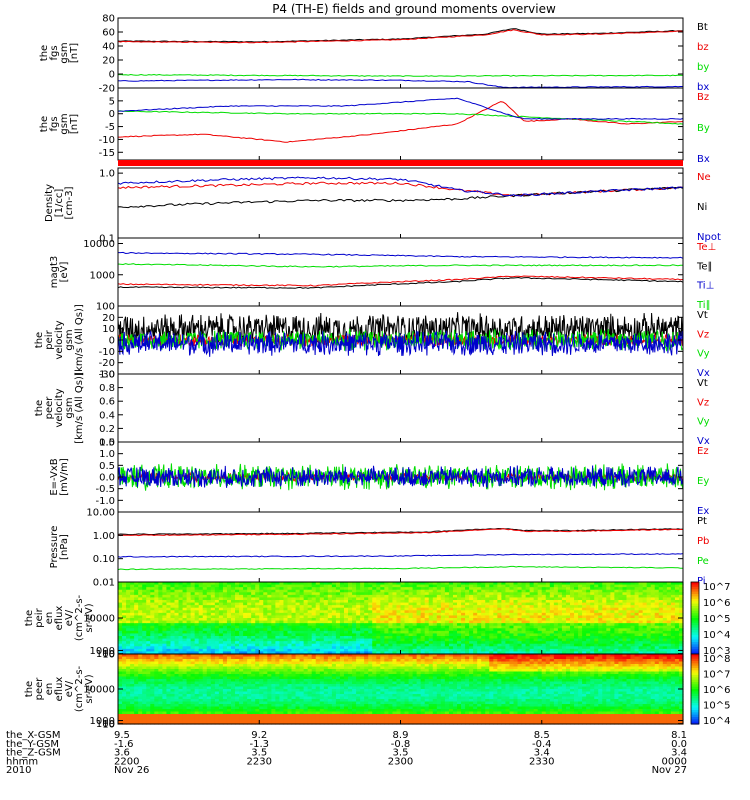 The height and width of the screenshot is (800, 750). What do you see at coordinates (716, 651) in the screenshot?
I see `colorbar-label: 10^3` at bounding box center [716, 651].